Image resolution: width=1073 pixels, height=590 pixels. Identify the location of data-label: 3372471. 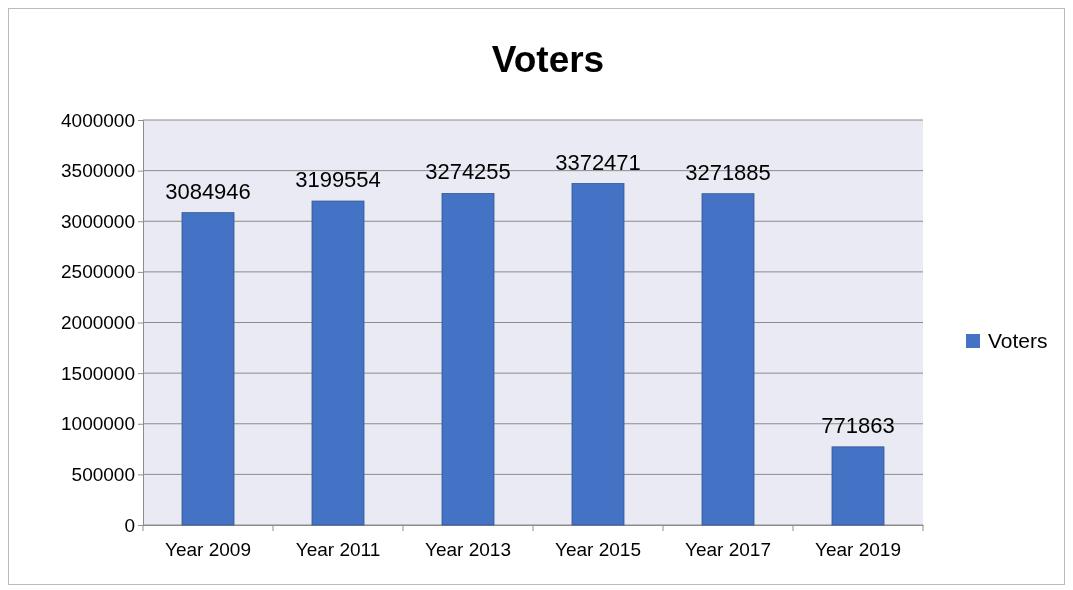
(598, 162).